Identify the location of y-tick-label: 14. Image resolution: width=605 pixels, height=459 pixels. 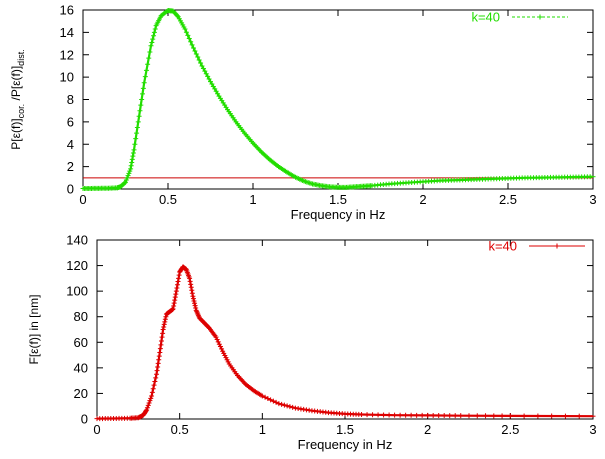
(67, 32).